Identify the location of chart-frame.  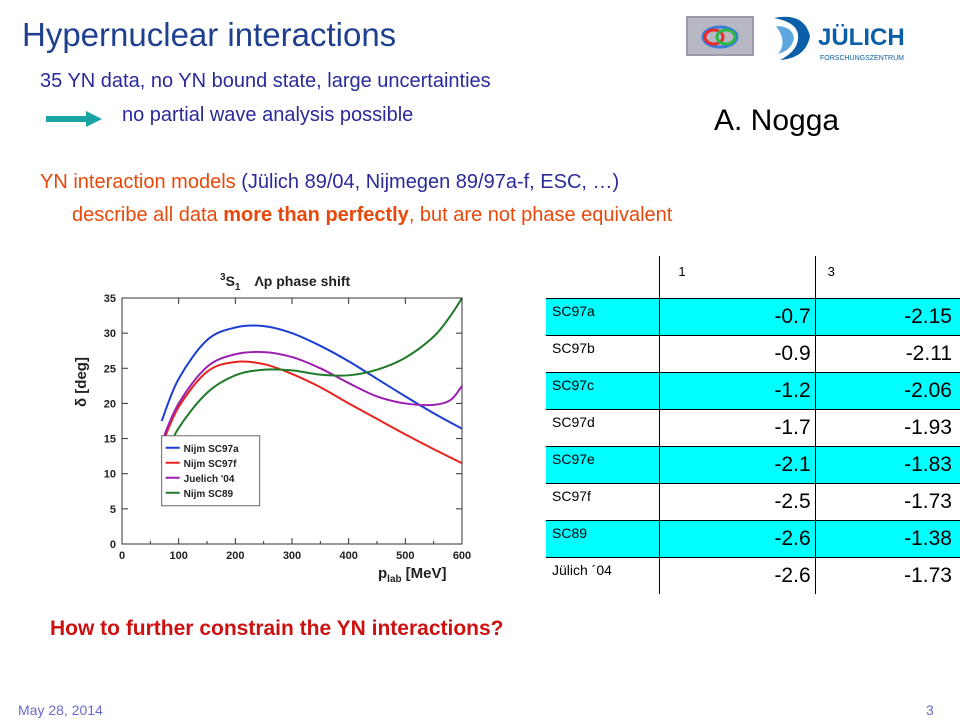
(292, 421).